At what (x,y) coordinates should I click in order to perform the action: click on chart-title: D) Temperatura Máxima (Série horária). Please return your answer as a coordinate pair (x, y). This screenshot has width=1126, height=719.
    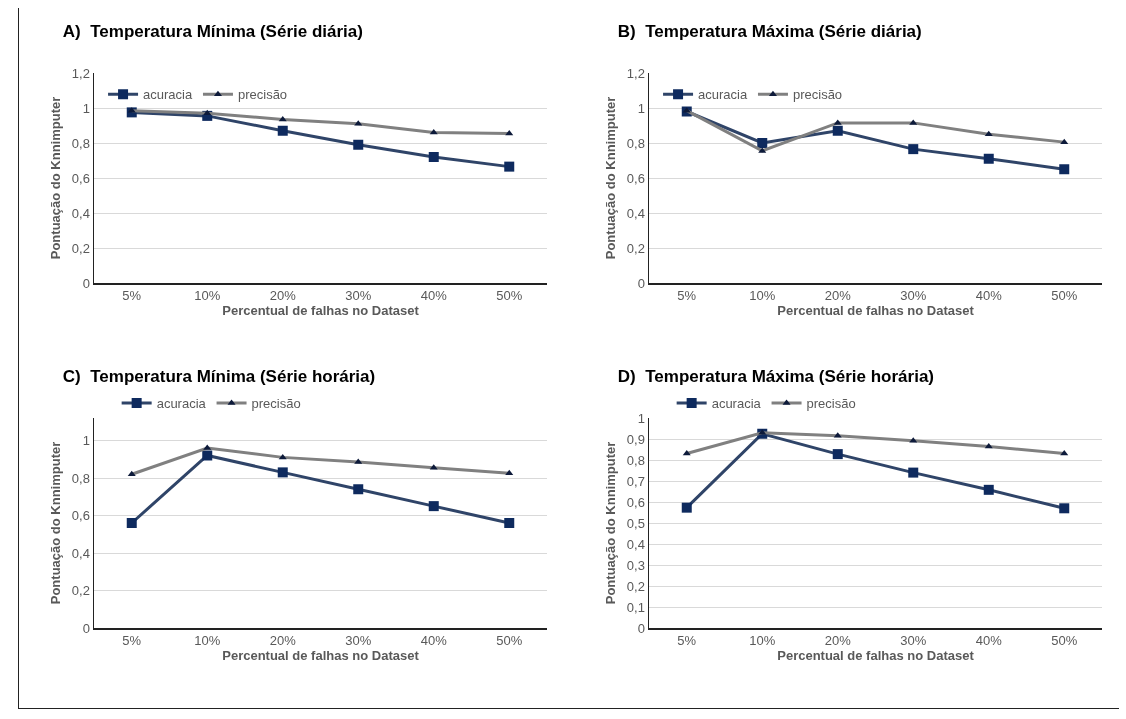
    Looking at the image, I should click on (776, 376).